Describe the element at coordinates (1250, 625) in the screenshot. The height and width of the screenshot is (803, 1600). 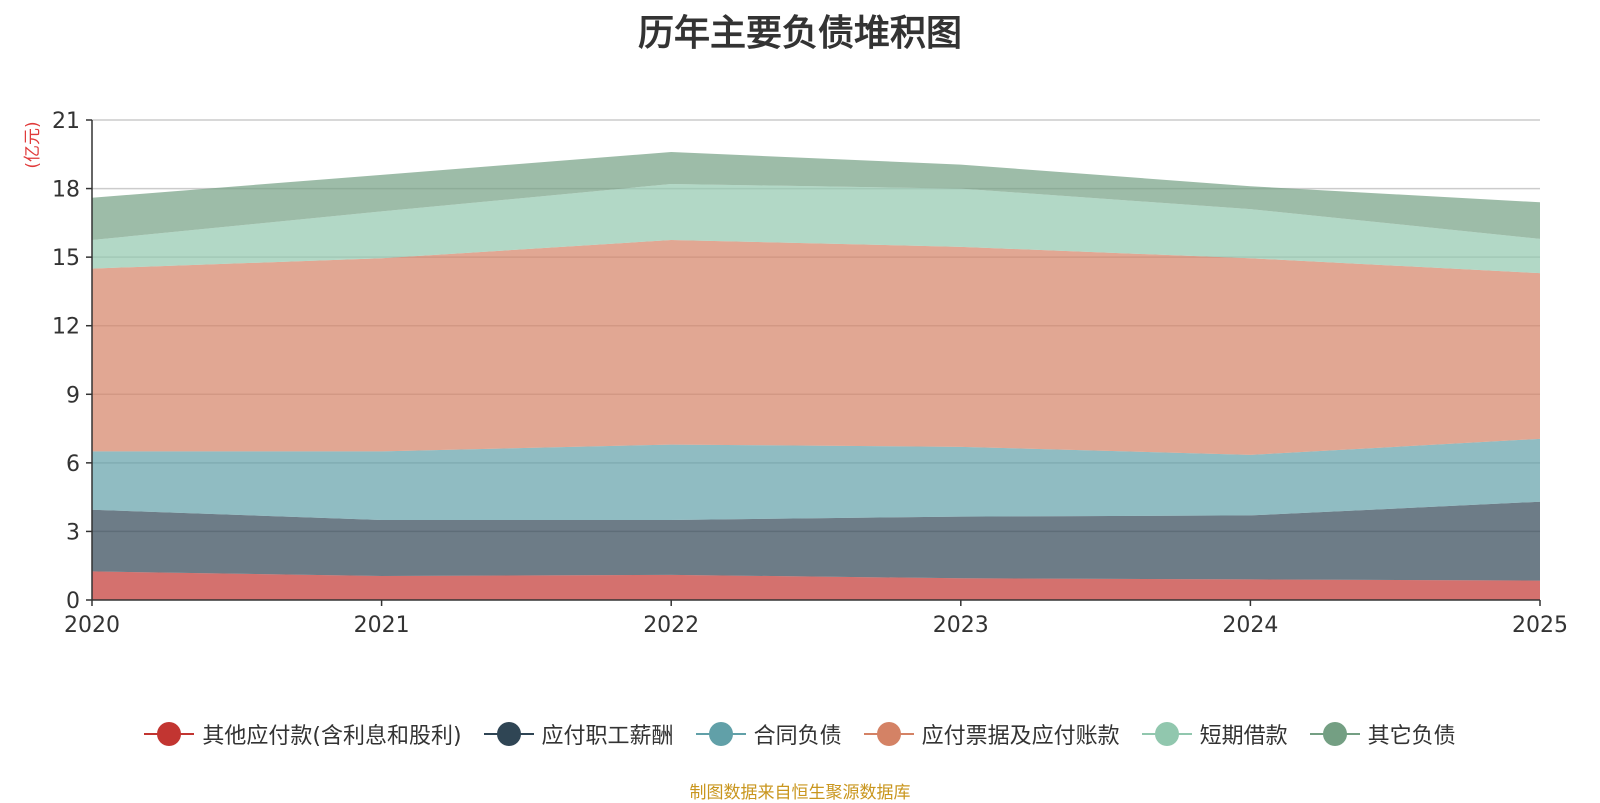
I see `x-tick-label: 2024` at that location.